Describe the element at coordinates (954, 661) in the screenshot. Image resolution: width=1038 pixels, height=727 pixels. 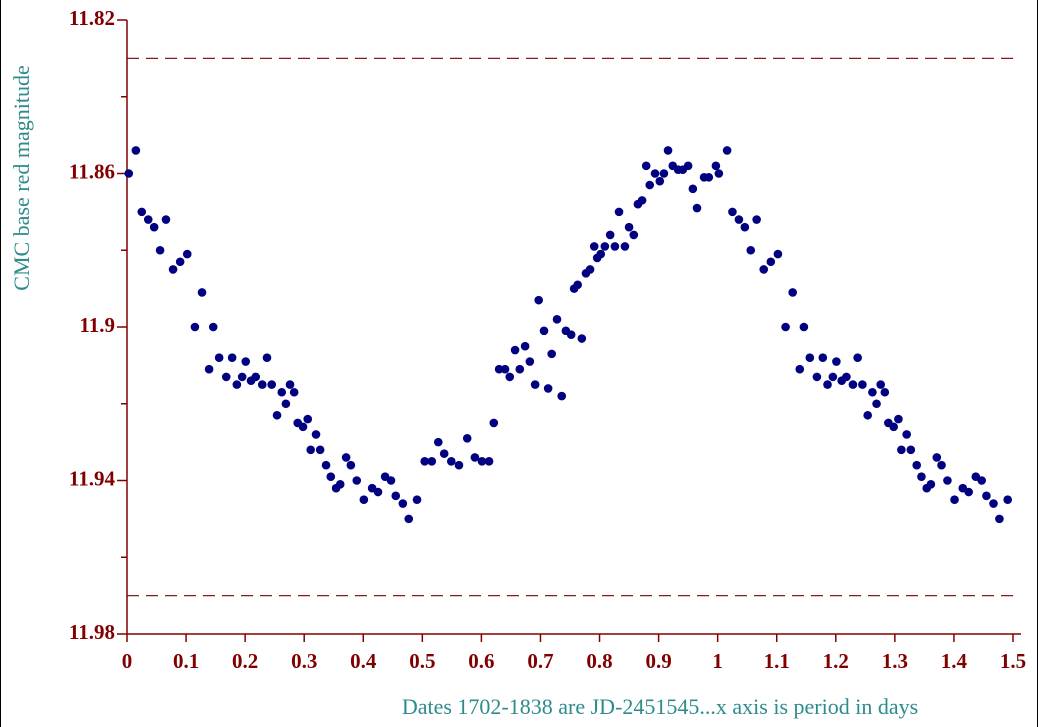
I see `x-tick-label: 1.4` at that location.